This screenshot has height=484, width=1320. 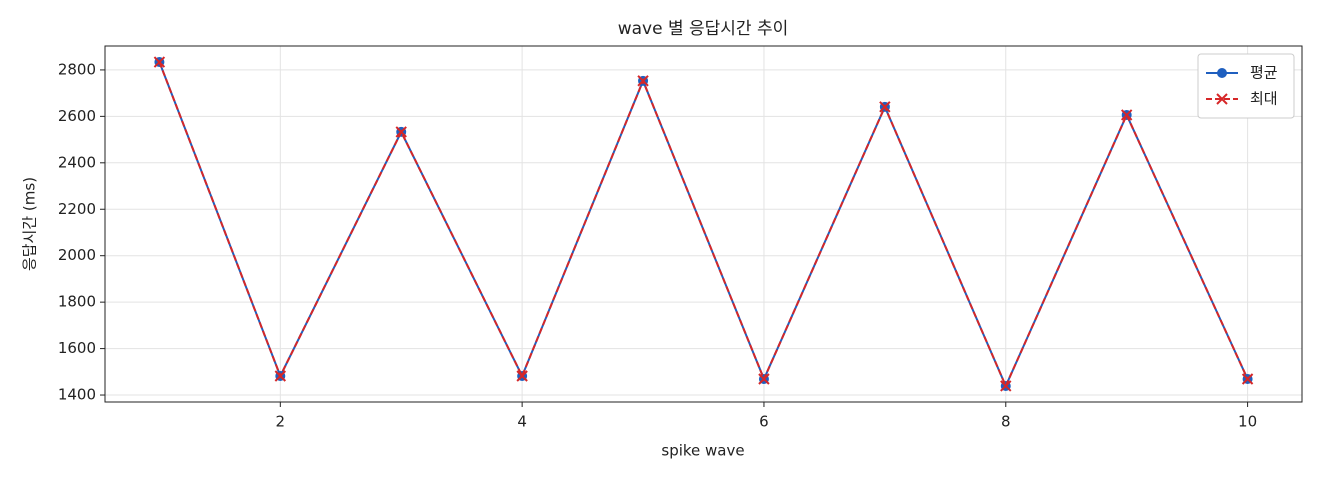 I want to click on x-tick-label: 8, so click(x=1006, y=422).